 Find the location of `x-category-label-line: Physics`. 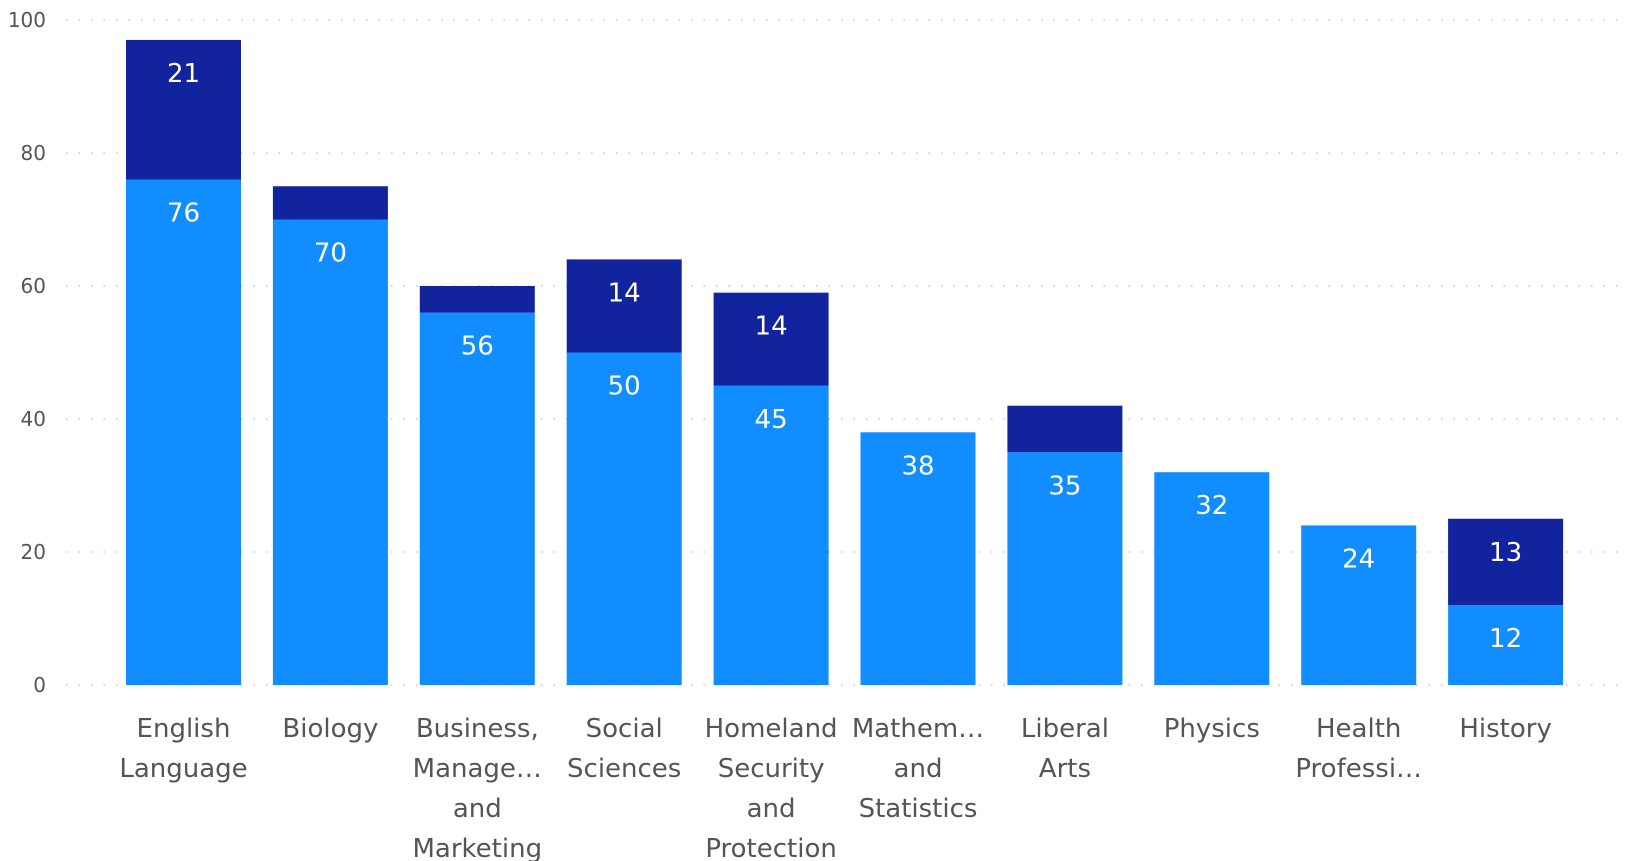

x-category-label-line: Physics is located at coordinates (1212, 729).